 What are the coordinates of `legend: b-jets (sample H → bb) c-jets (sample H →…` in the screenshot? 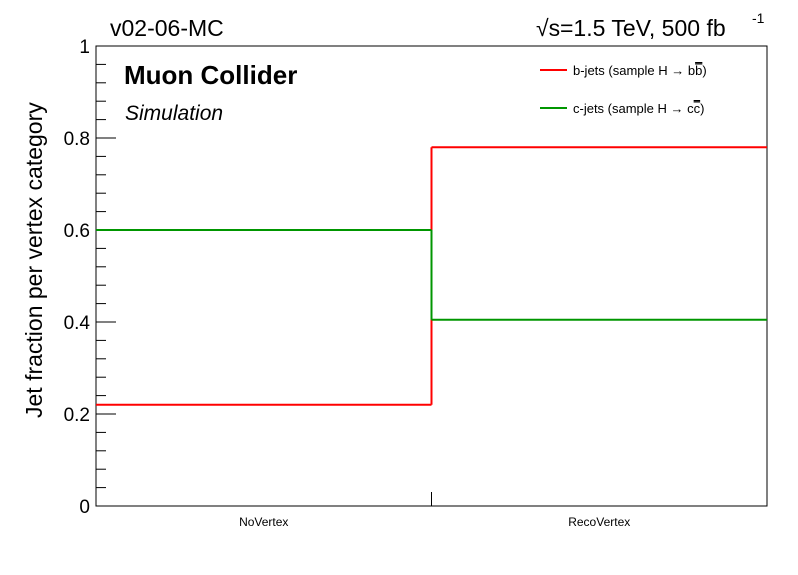 It's located at (623, 89).